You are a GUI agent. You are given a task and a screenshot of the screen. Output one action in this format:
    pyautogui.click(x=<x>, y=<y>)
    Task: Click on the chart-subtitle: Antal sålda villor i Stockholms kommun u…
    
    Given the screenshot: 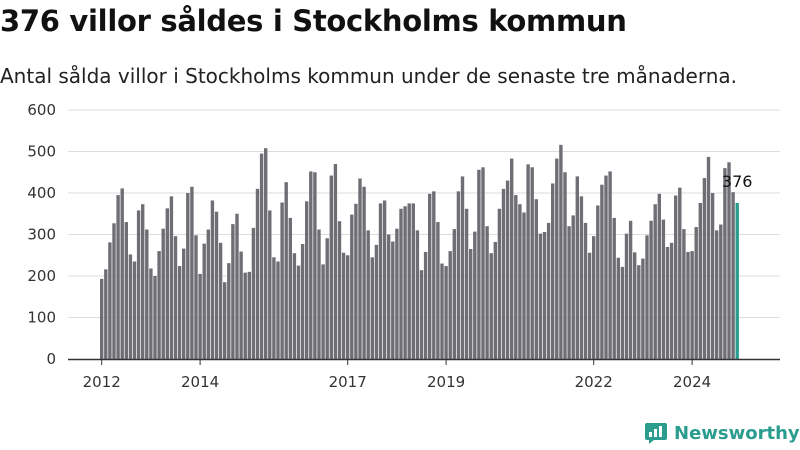 What is the action you would take?
    pyautogui.click(x=368, y=76)
    